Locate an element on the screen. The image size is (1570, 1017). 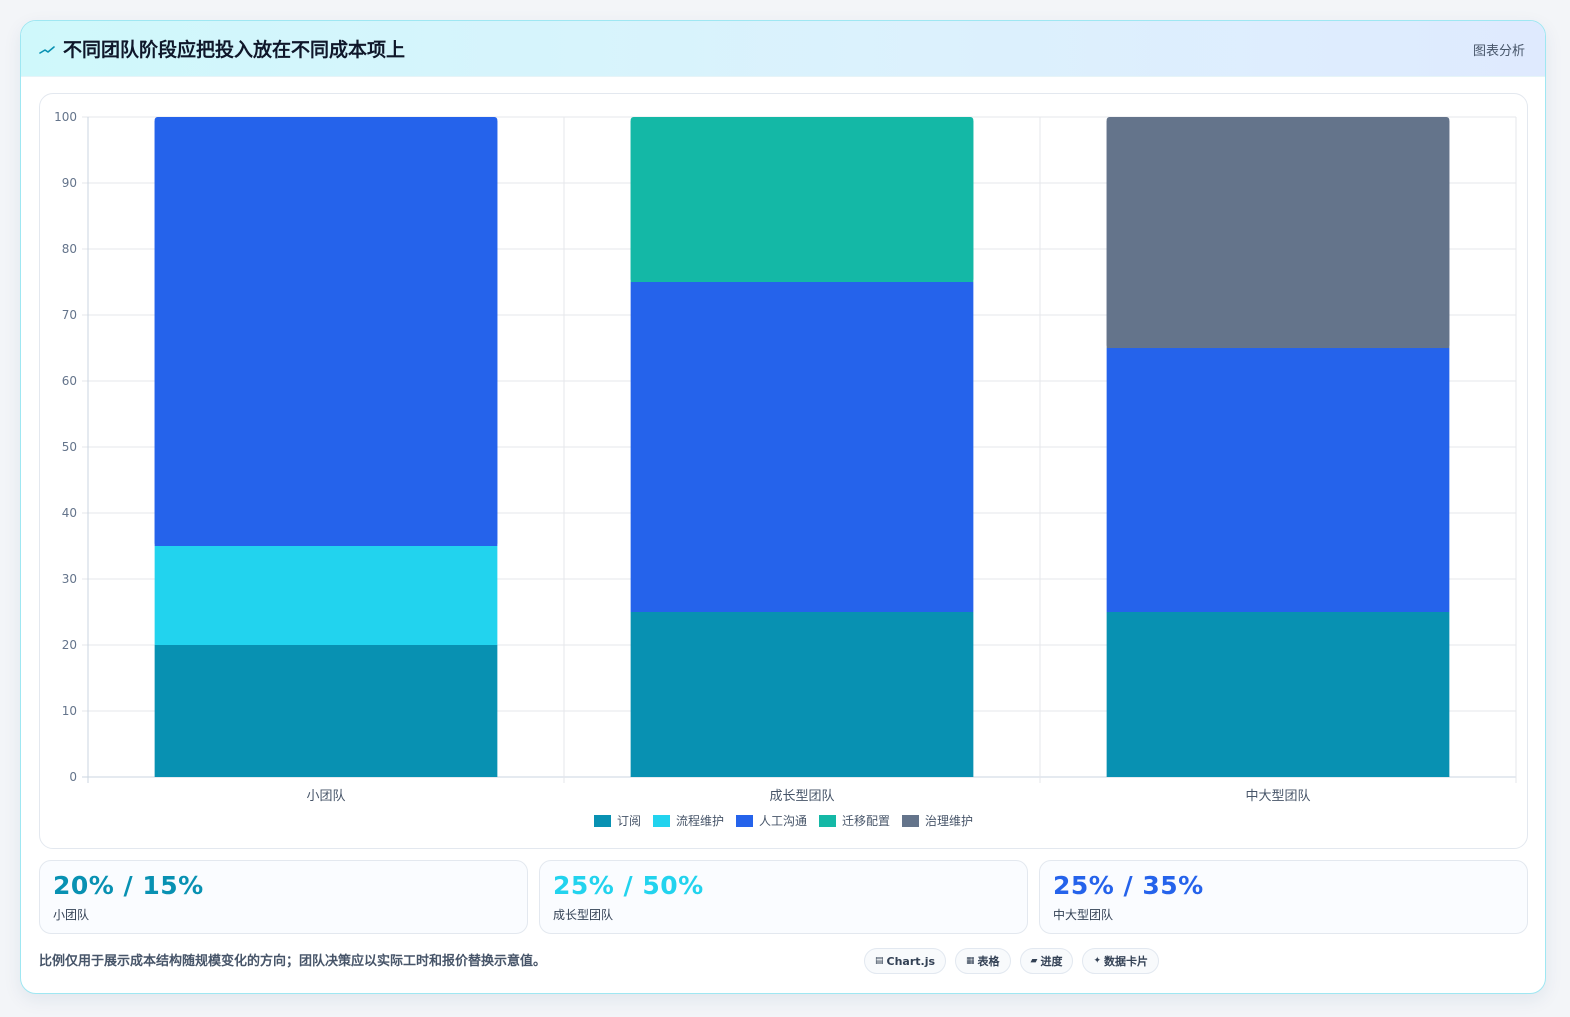
y-tick-label: 80 is located at coordinates (69, 249).